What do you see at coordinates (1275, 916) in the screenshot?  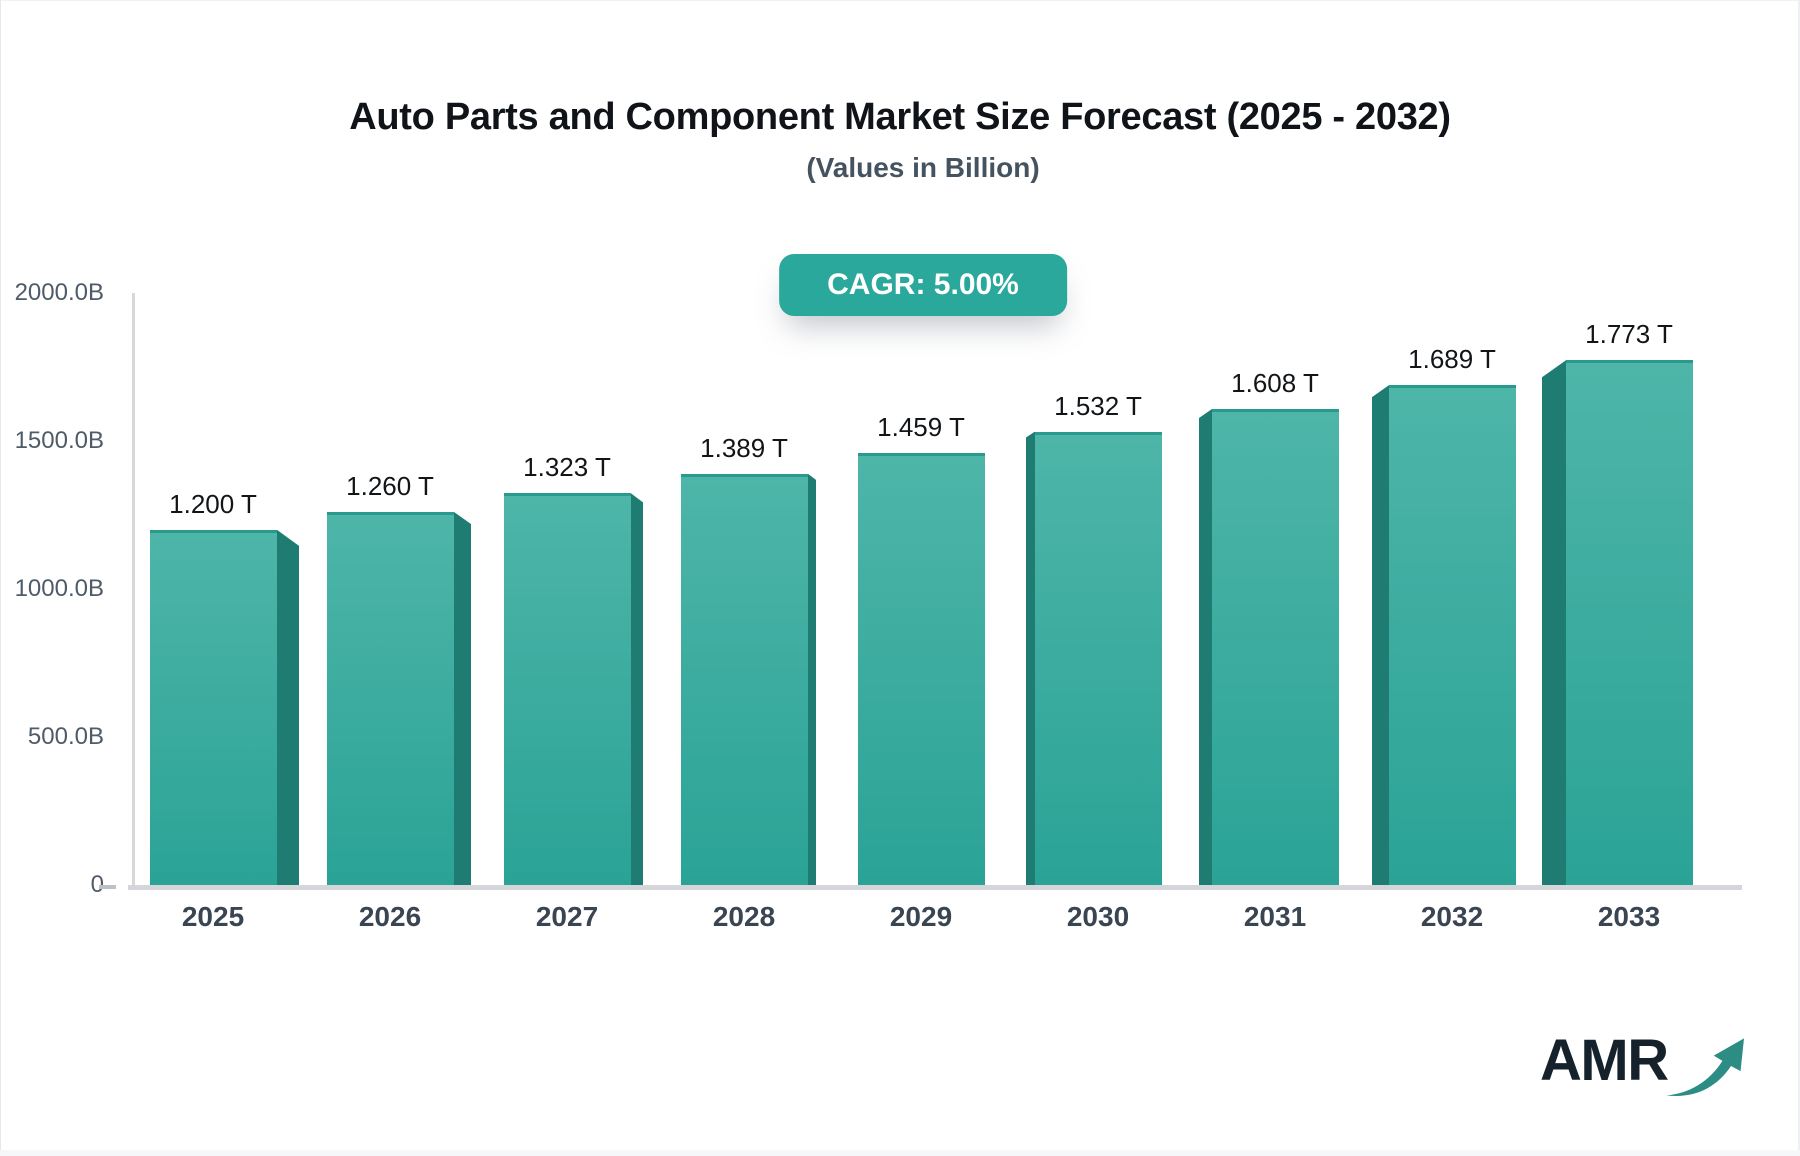 I see `x-axis-label: 2031` at bounding box center [1275, 916].